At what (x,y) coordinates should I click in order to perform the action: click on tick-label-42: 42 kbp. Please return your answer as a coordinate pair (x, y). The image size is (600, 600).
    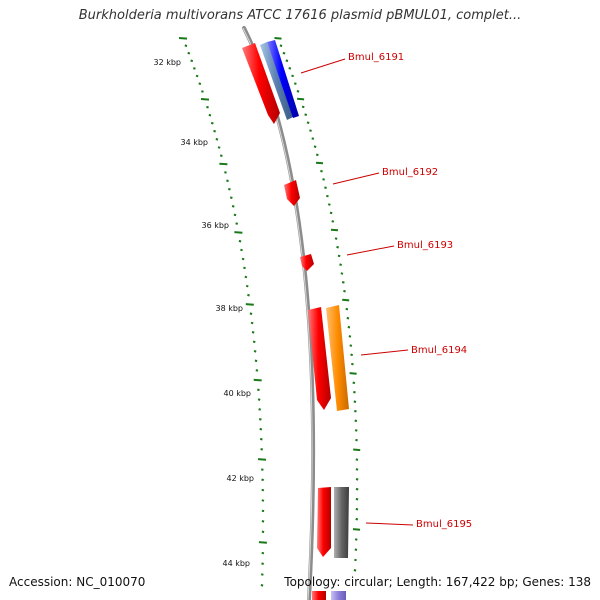
    Looking at the image, I should click on (240, 478).